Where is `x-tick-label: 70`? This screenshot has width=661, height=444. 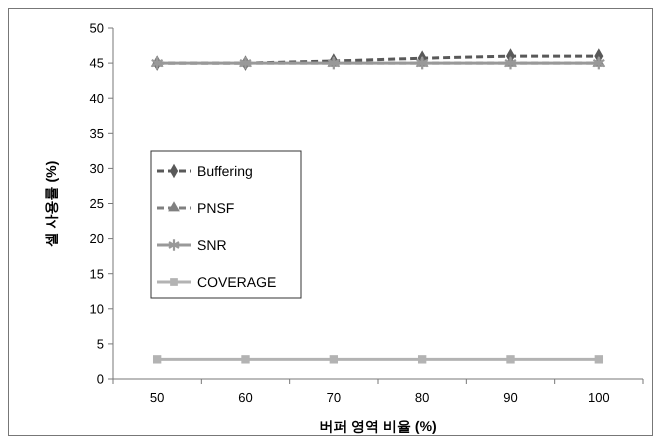 x-tick-label: 70 is located at coordinates (334, 397).